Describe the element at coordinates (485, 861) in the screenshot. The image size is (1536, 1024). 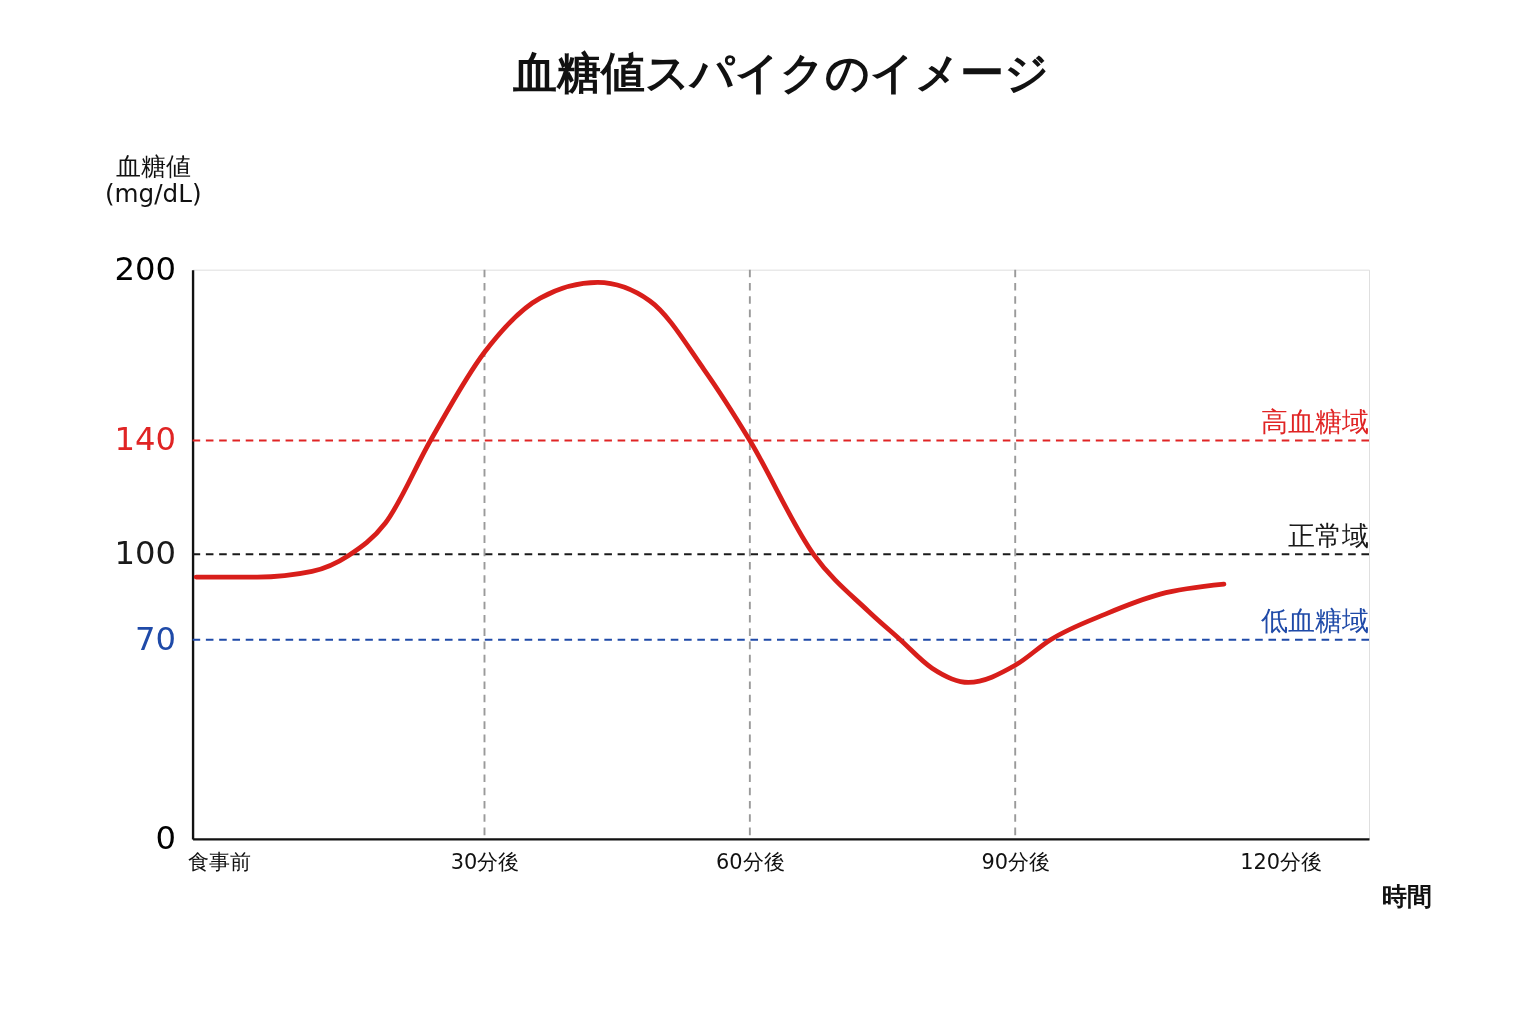
I see `x-tick-label: 30分後` at that location.